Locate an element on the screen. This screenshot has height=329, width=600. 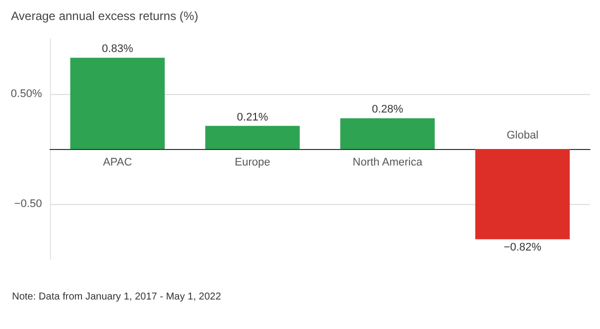
data-label: −0.82% is located at coordinates (523, 248).